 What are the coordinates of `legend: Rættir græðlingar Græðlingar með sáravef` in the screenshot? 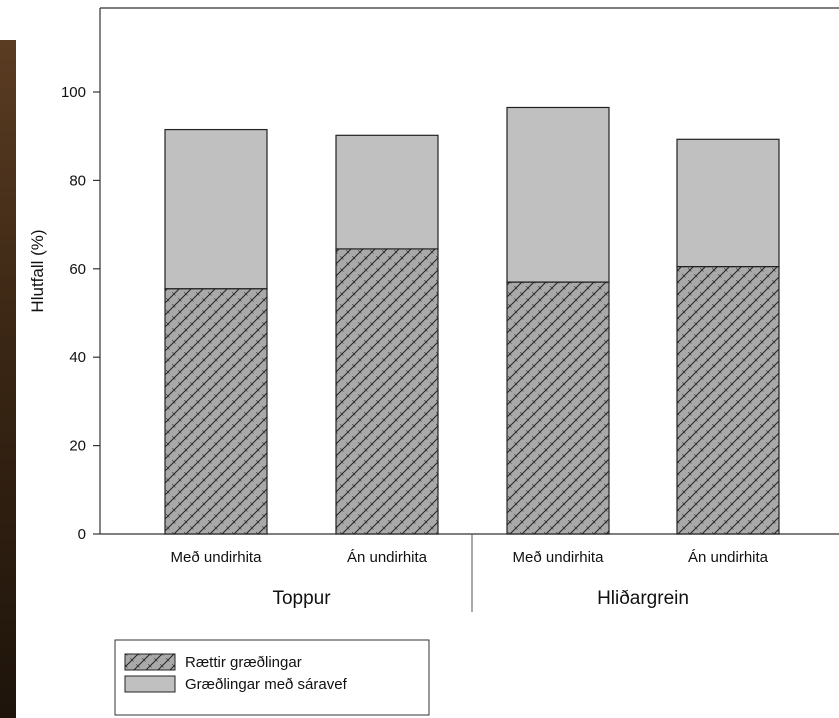 It's located at (272, 677).